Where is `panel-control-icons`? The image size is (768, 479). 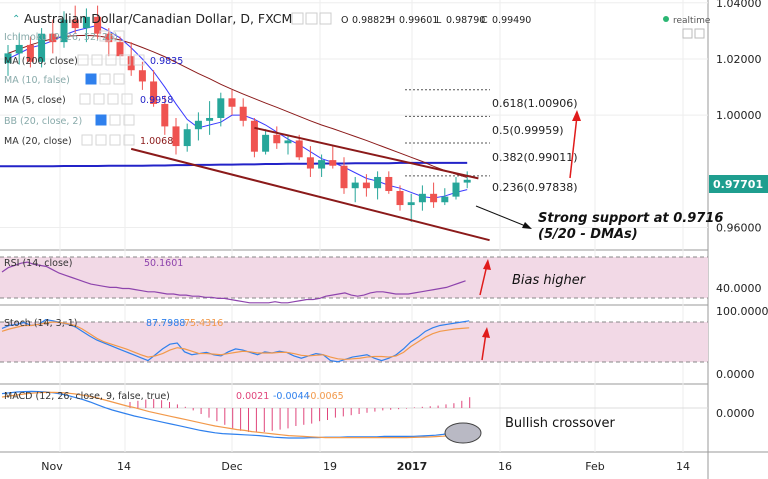 panel-control-icons is located at coordinates (693, 33).